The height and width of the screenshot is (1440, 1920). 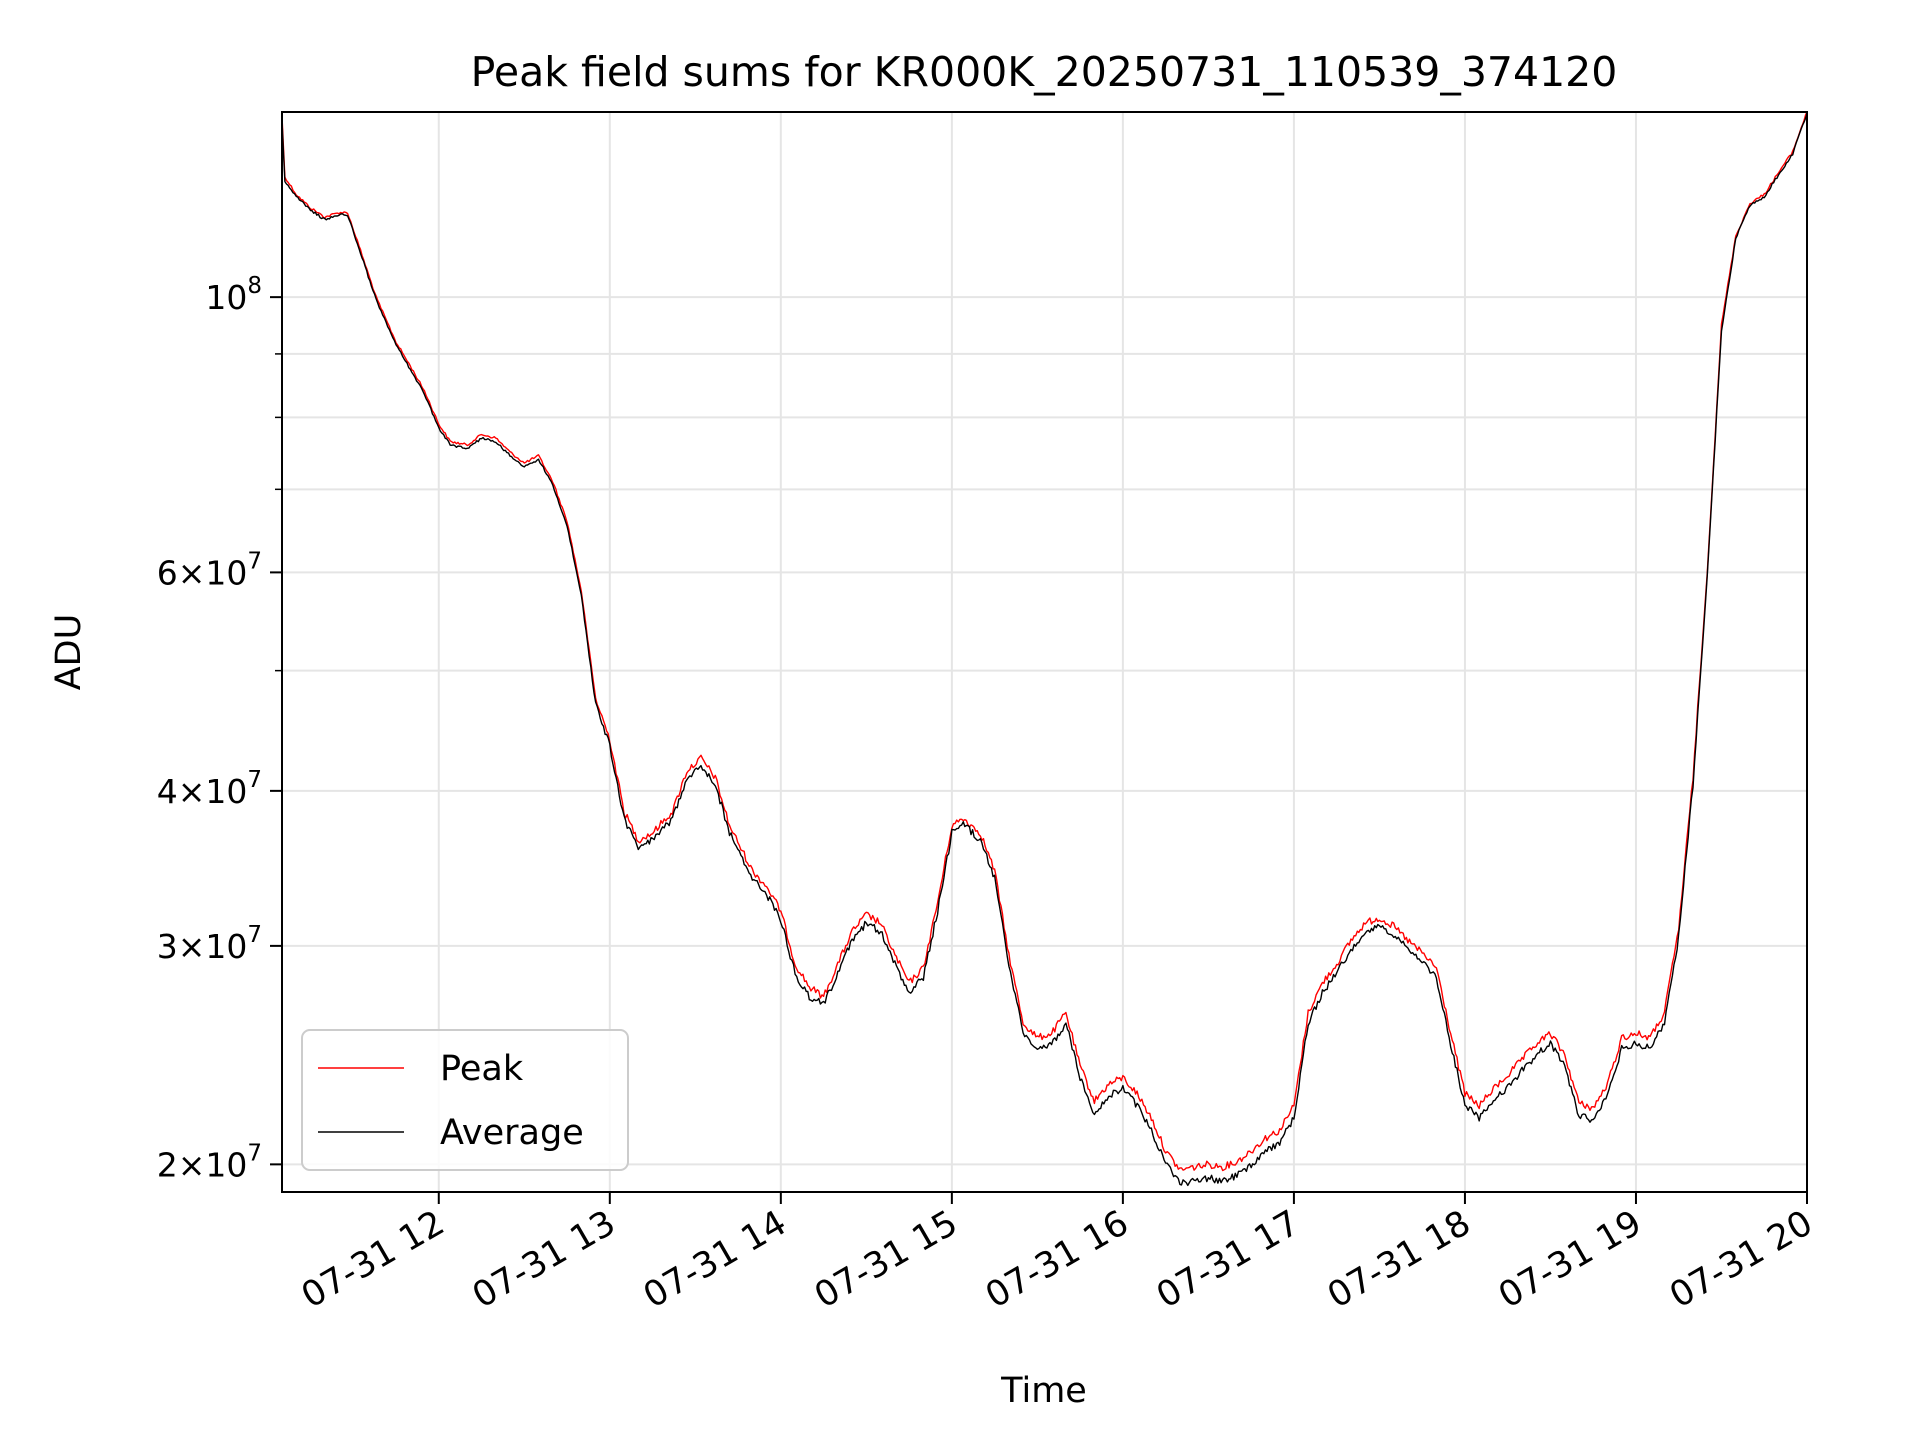 What do you see at coordinates (69, 652) in the screenshot?
I see `y-axis-label: ADU` at bounding box center [69, 652].